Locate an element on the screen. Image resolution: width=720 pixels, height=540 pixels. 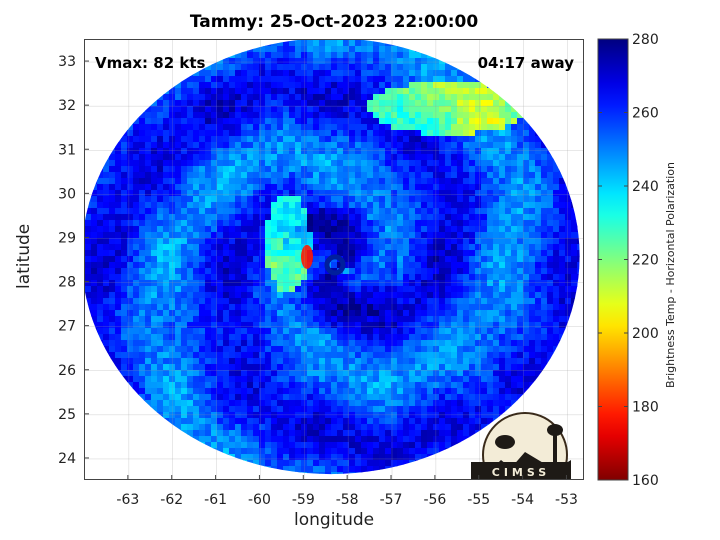
y-tick-label: 29 is located at coordinates (67, 238).